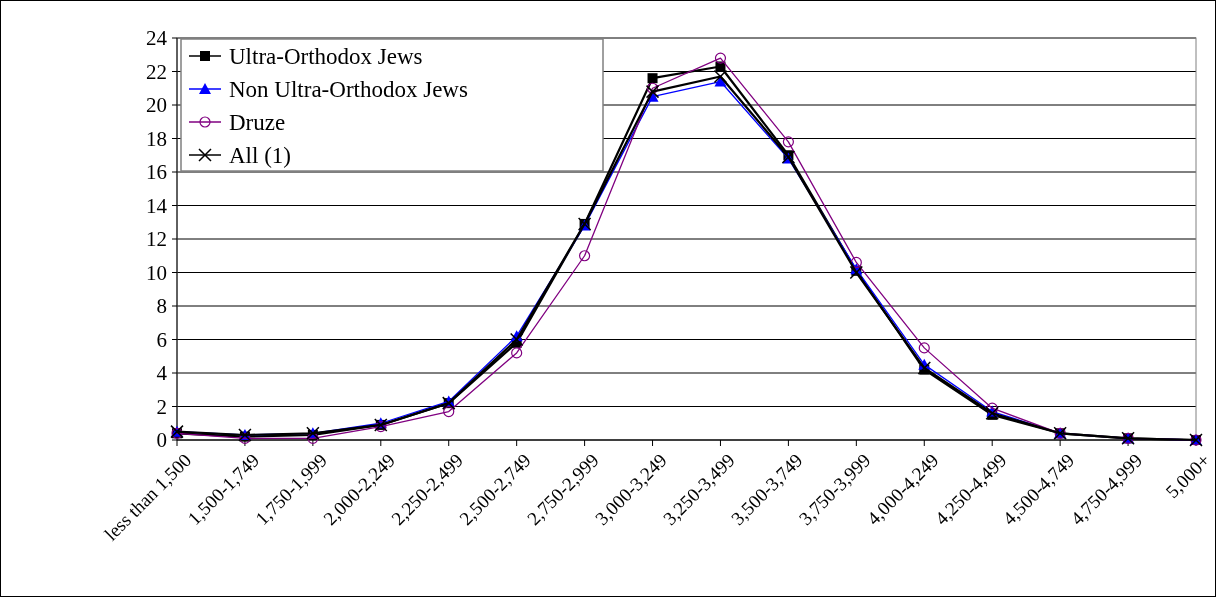 This screenshot has width=1216, height=597. Describe the element at coordinates (156, 239) in the screenshot. I see `y-tick-label: 12` at that location.